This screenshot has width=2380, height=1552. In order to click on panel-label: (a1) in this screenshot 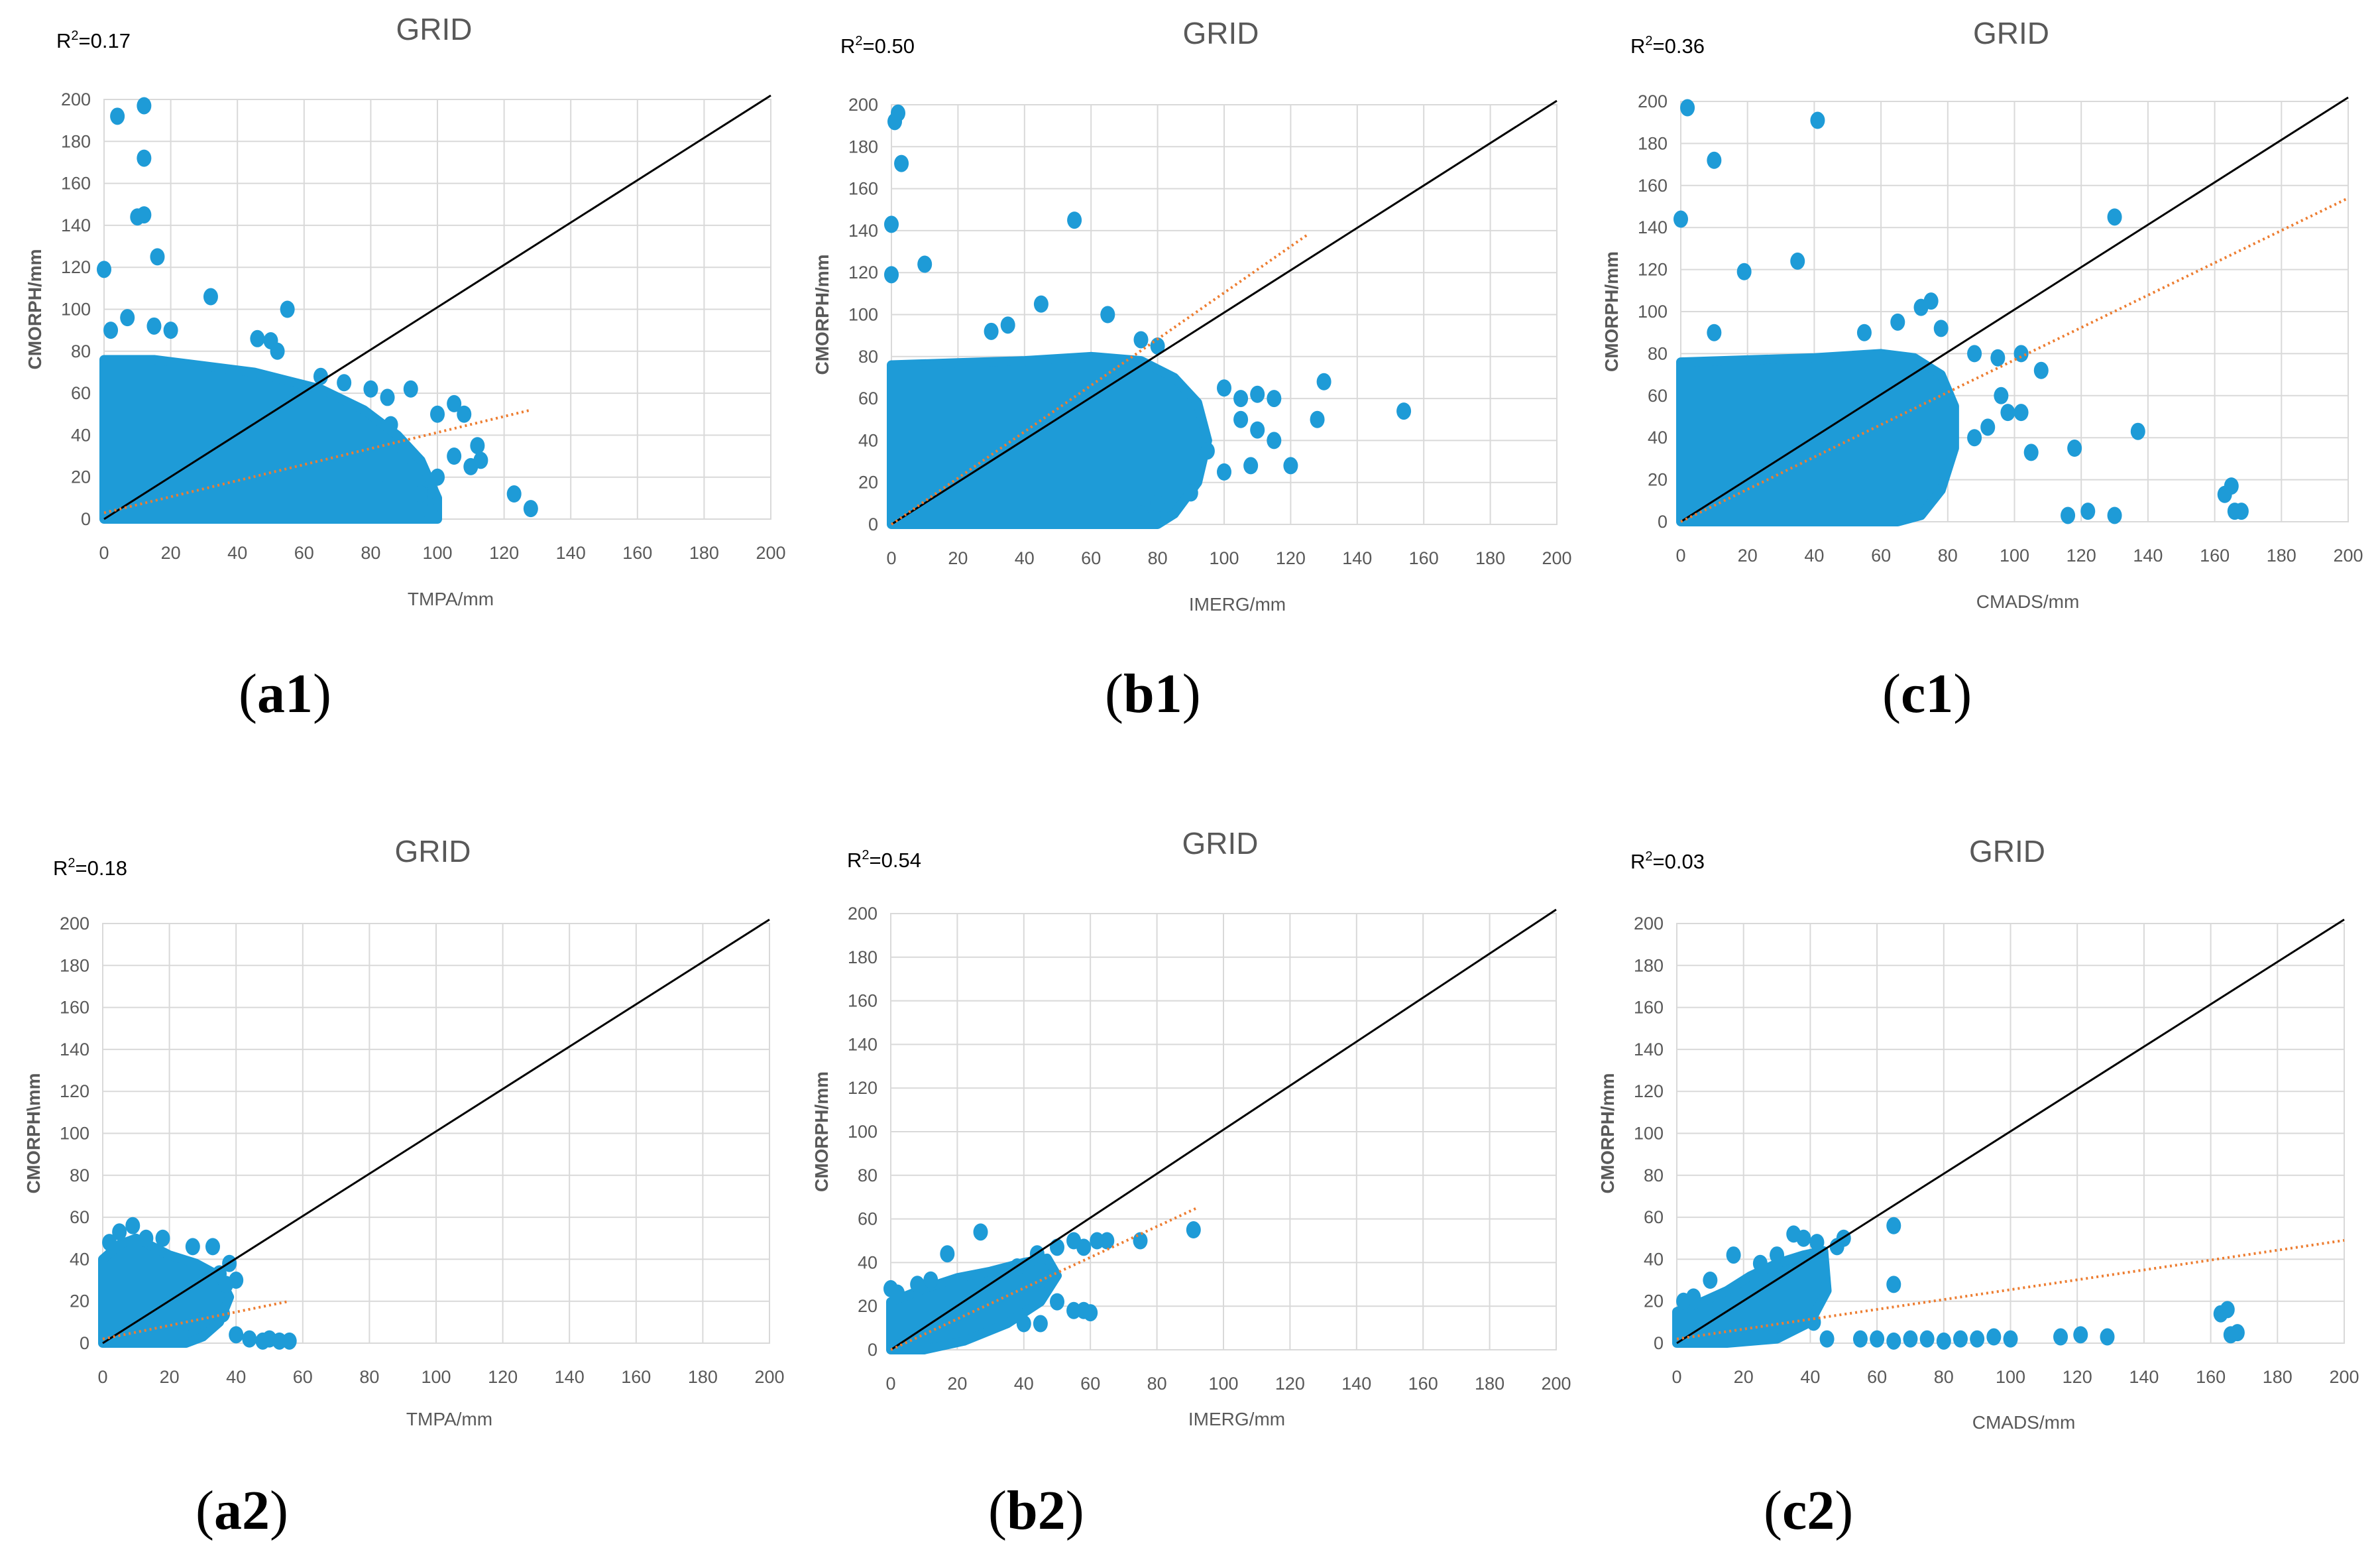, I will do `click(285, 694)`.